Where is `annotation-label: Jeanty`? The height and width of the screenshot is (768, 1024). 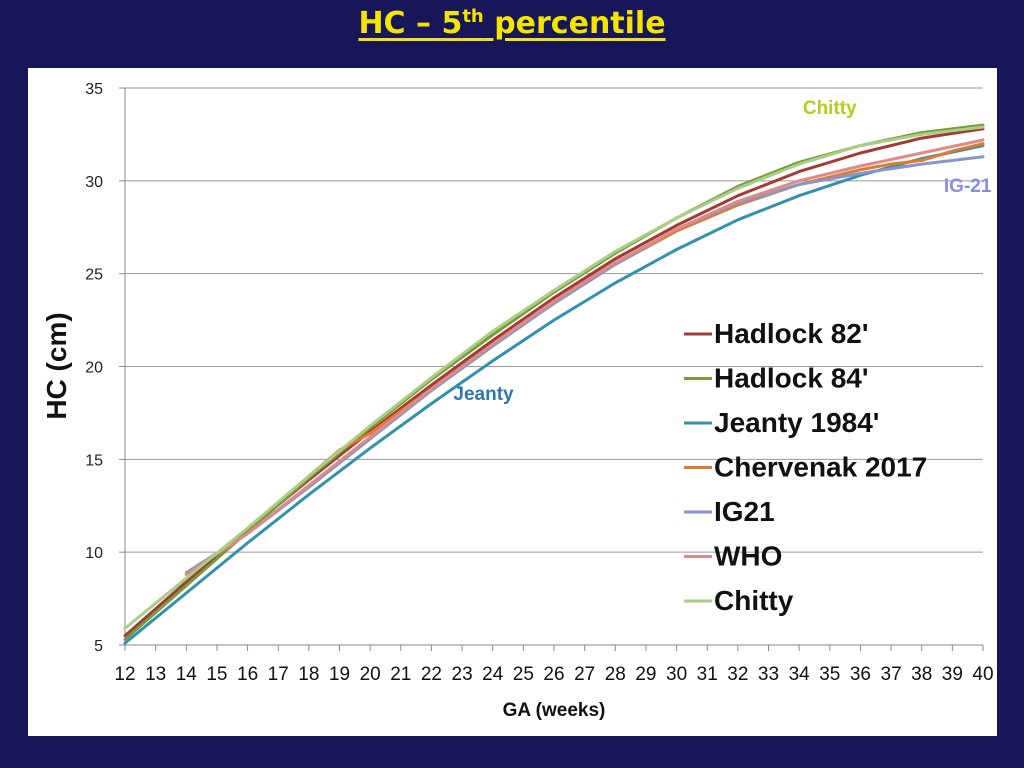
annotation-label: Jeanty is located at coordinates (483, 394).